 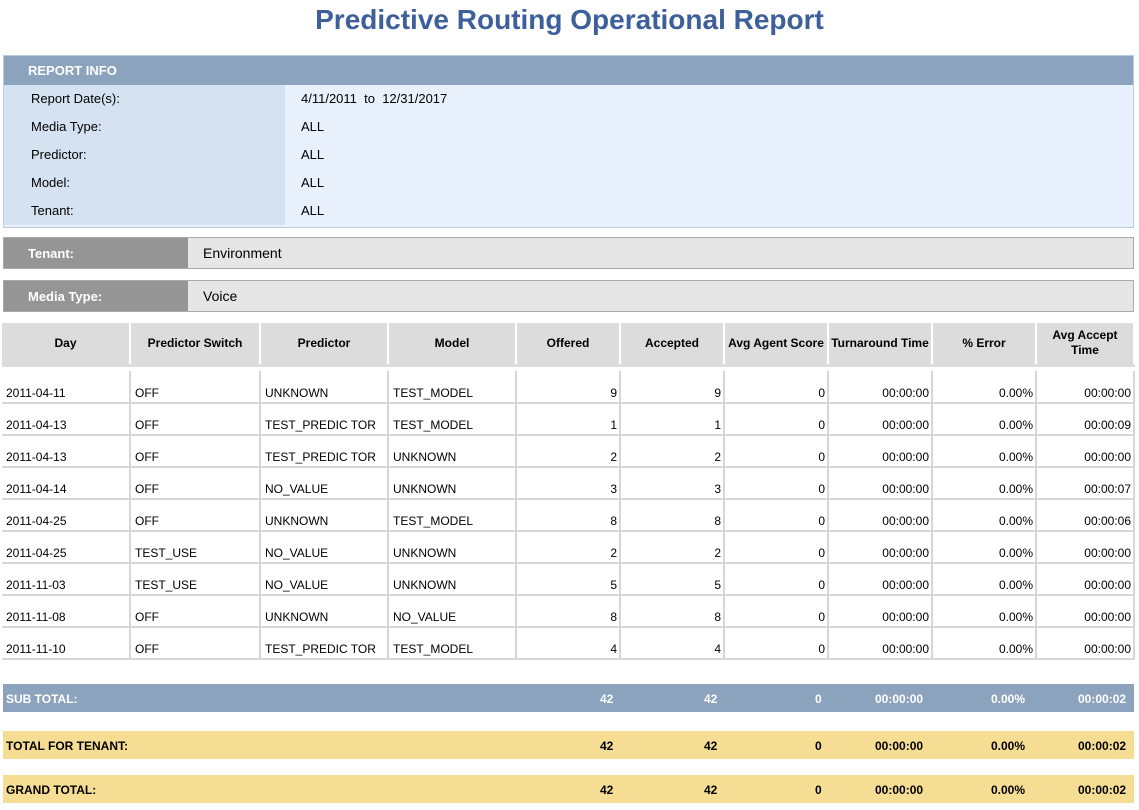 What do you see at coordinates (66, 611) in the screenshot?
I see `cell-day: 2011-11-08` at bounding box center [66, 611].